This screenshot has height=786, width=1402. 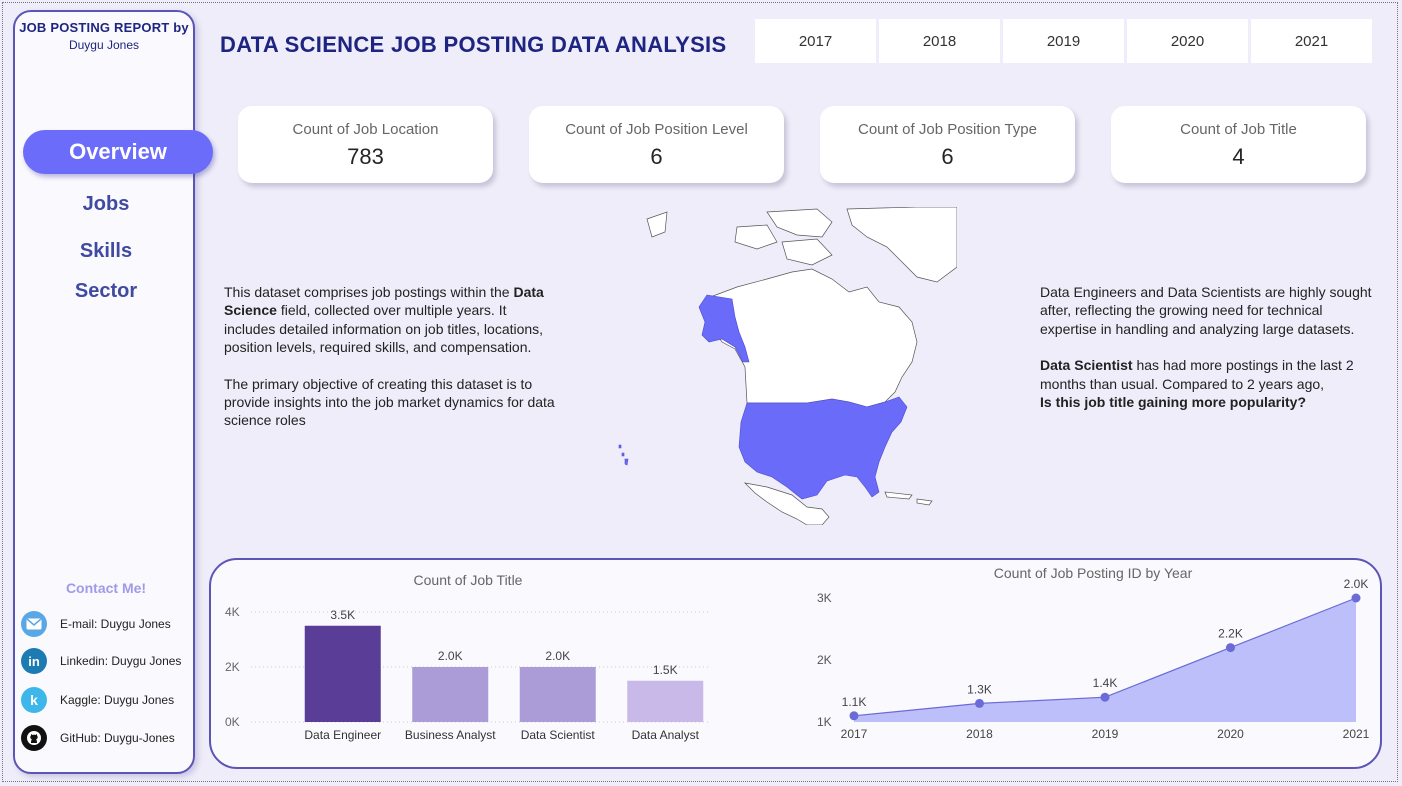 I want to click on bar-ytick-label: 0K, so click(x=232, y=722).